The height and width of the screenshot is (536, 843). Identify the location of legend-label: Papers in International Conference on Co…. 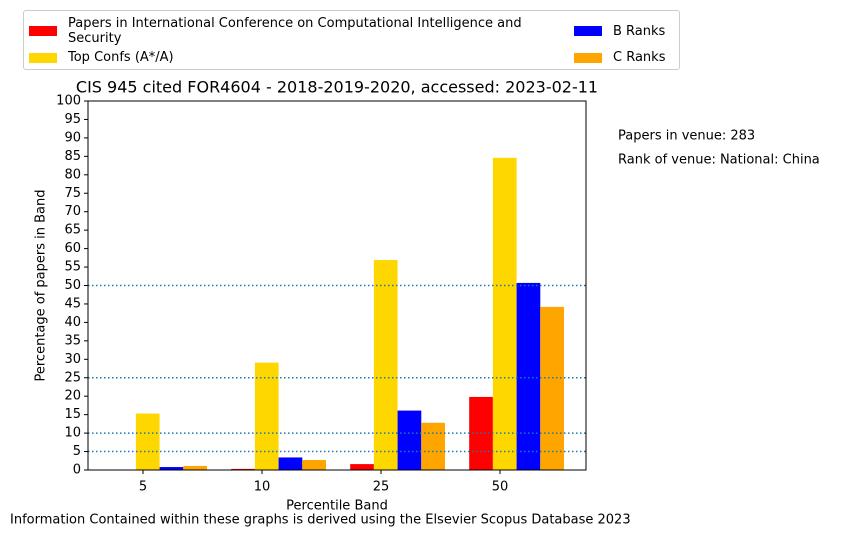
(295, 31).